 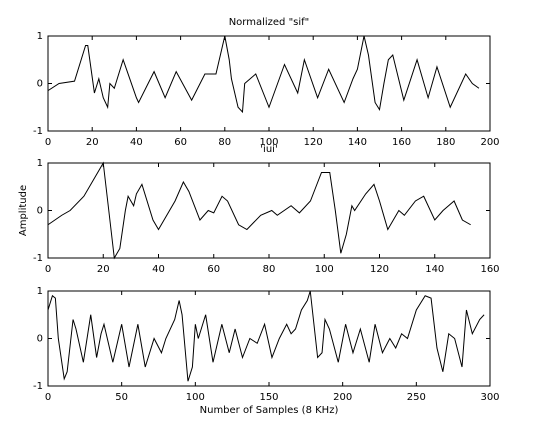 I want to click on chart-title: Normalized "sif", so click(x=269, y=22).